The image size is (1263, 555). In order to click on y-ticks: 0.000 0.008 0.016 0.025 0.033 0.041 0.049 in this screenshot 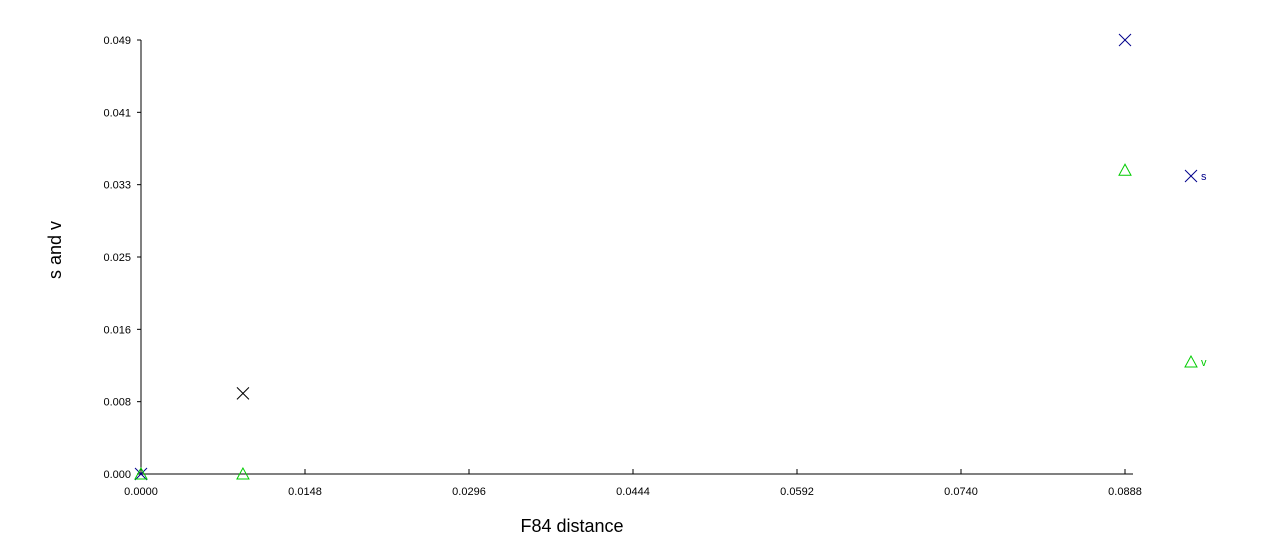, I will do `click(122, 258)`.